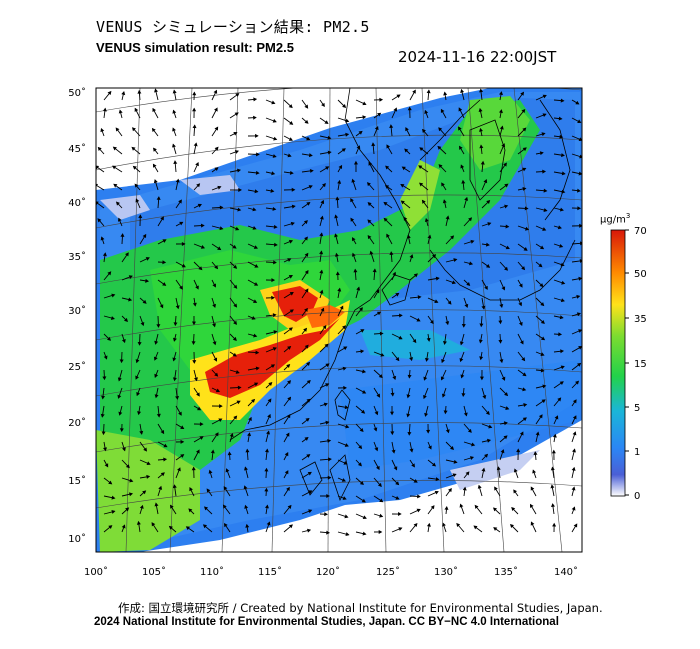 This screenshot has height=649, width=700. I want to click on lon-label: 115˚, so click(270, 572).